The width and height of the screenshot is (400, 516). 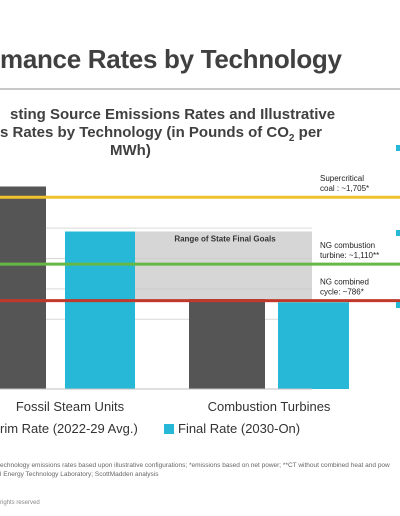 I want to click on slide-title: mance Rates by Technology, so click(x=171, y=59).